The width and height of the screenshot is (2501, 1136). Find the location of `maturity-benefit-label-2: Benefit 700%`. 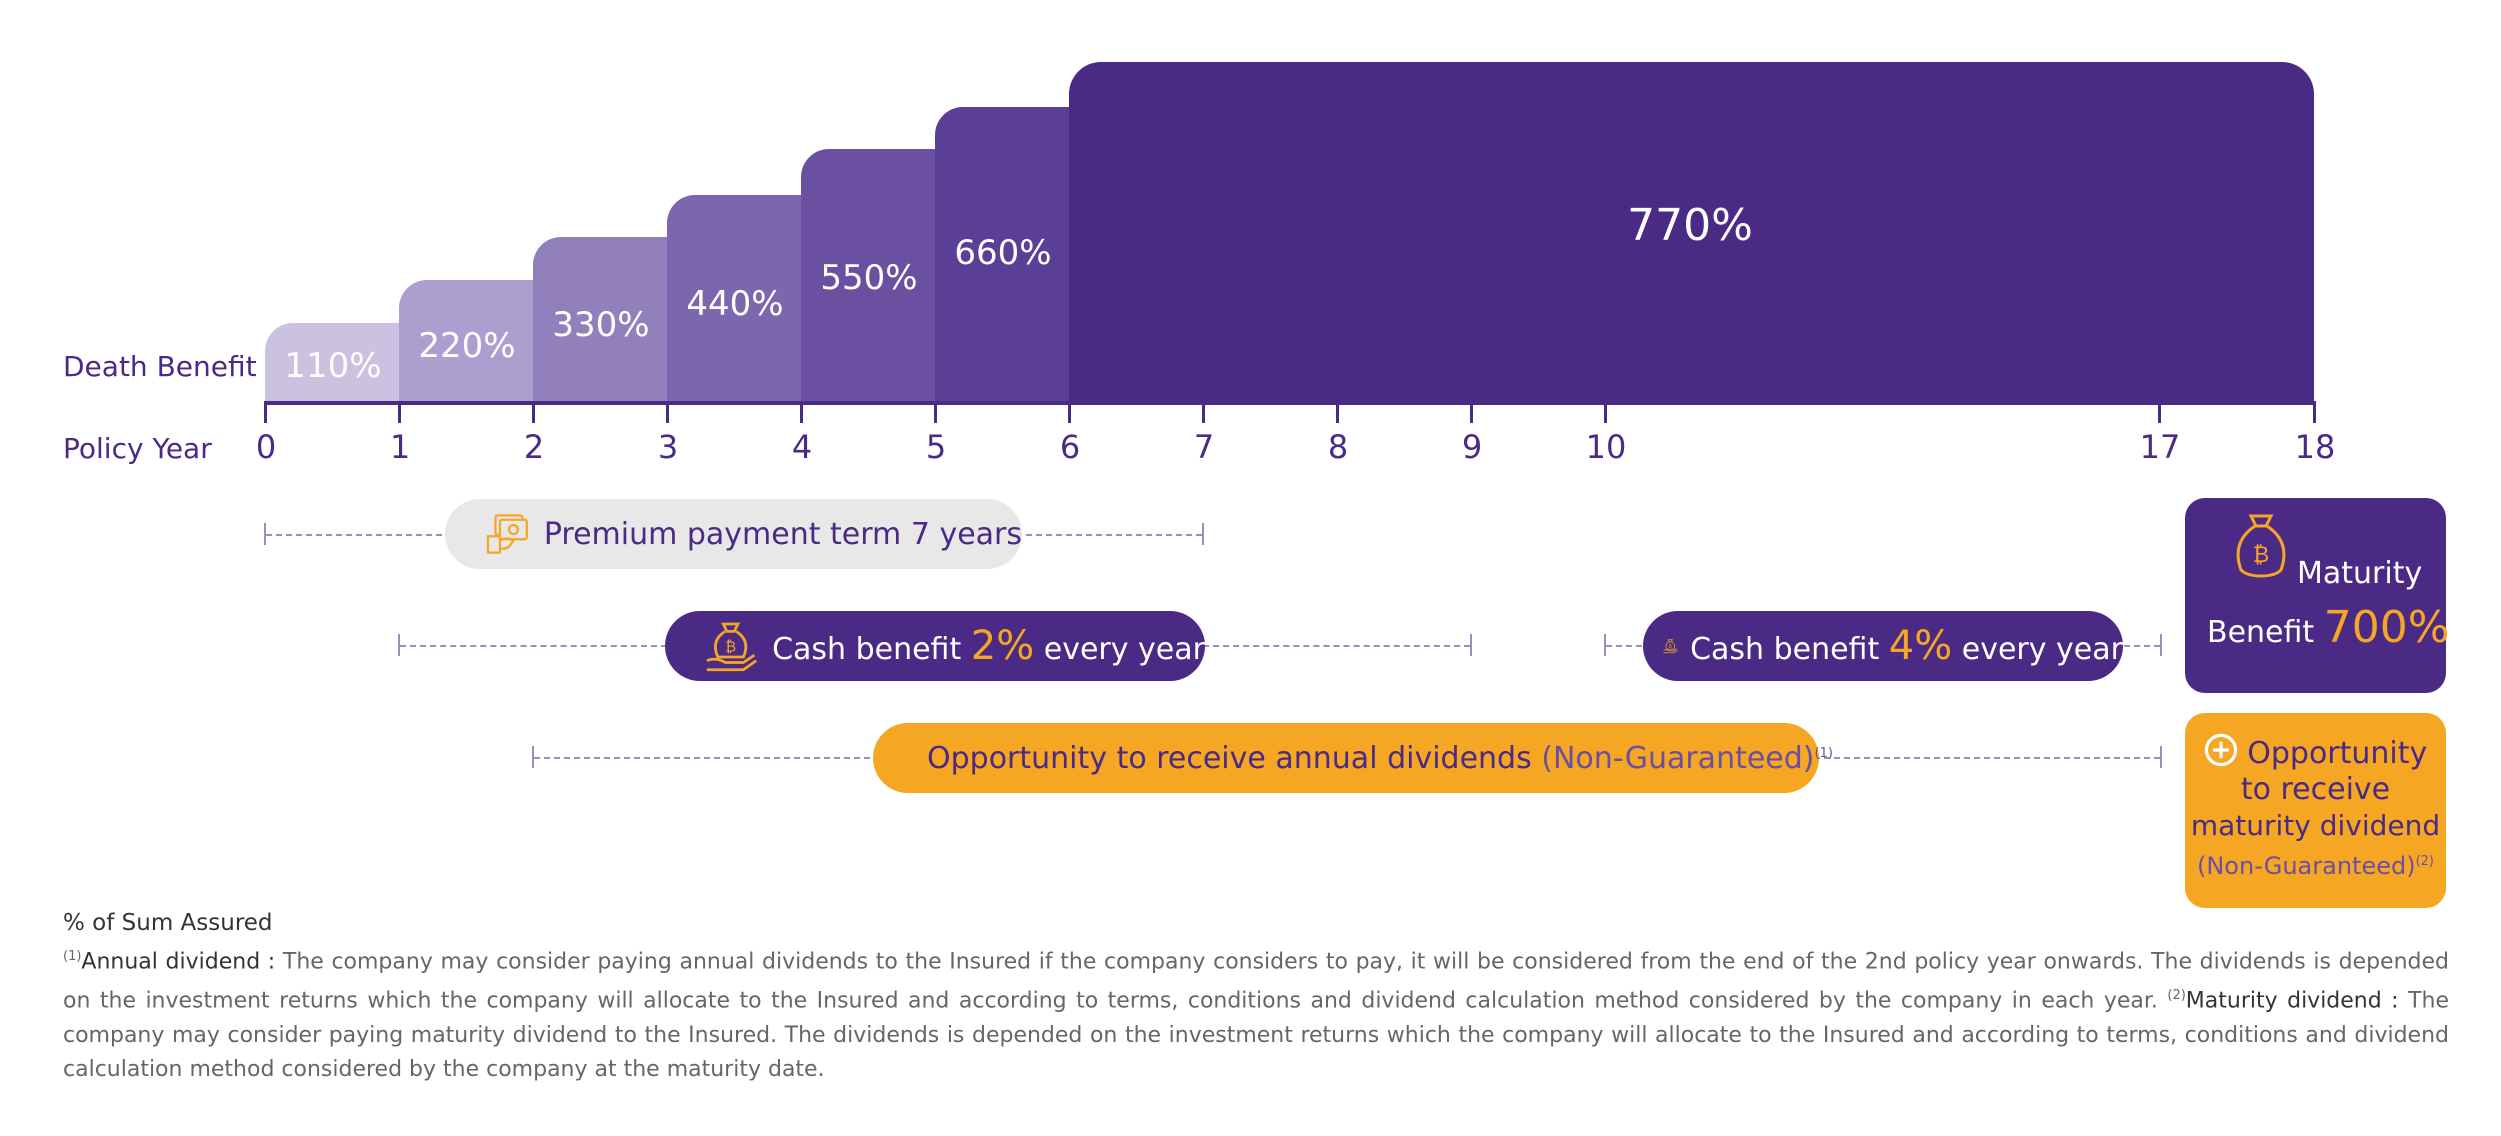

maturity-benefit-label-2: Benefit 700% is located at coordinates (2328, 627).